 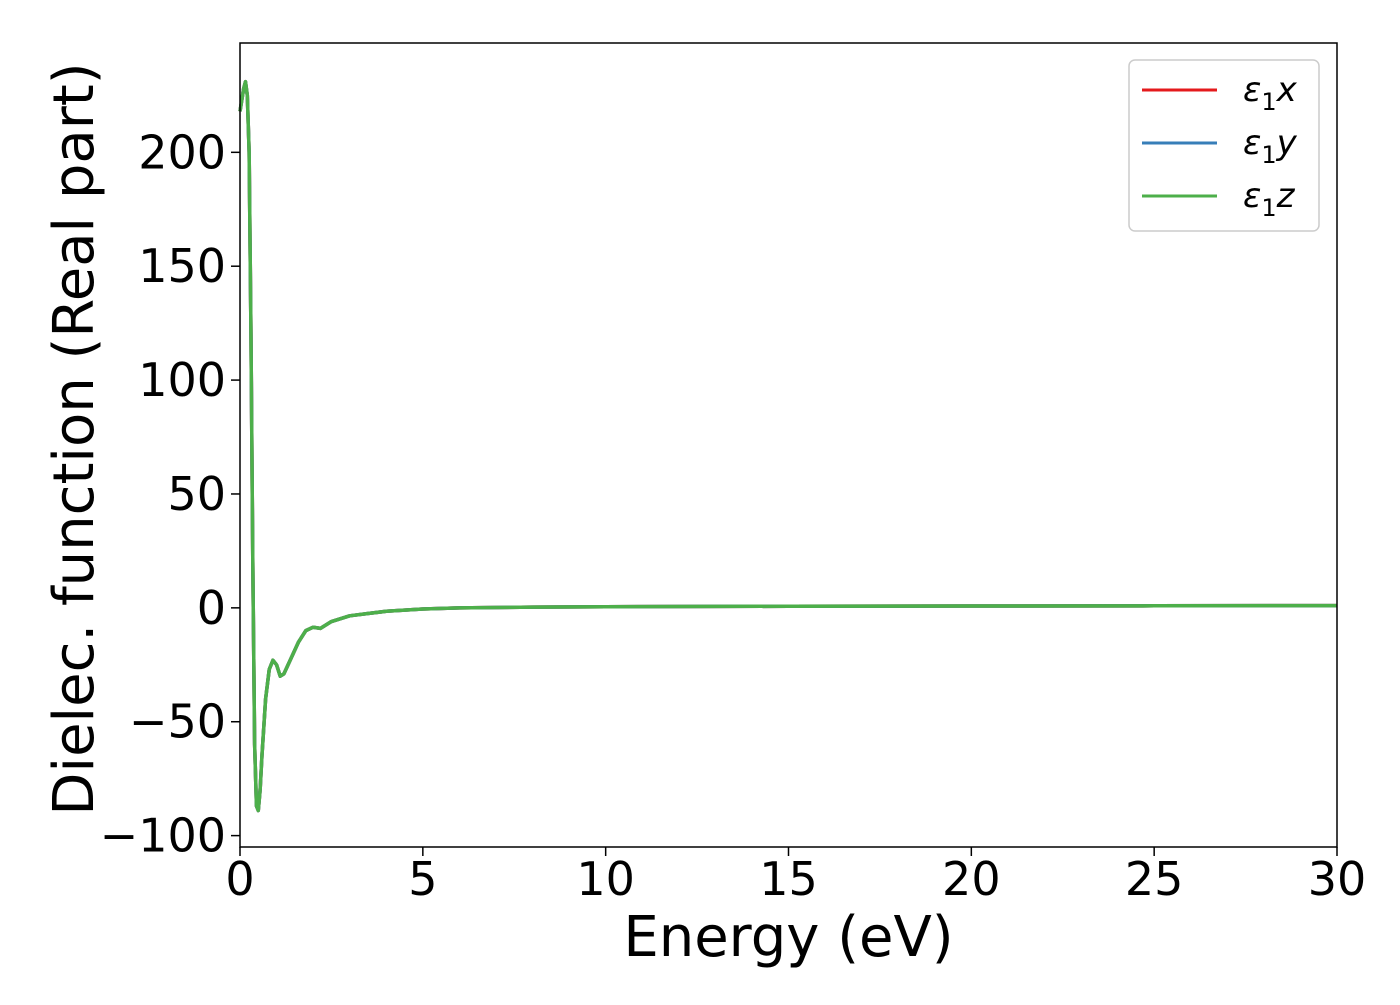 What do you see at coordinates (422, 879) in the screenshot?
I see `x-tick-label: 5` at bounding box center [422, 879].